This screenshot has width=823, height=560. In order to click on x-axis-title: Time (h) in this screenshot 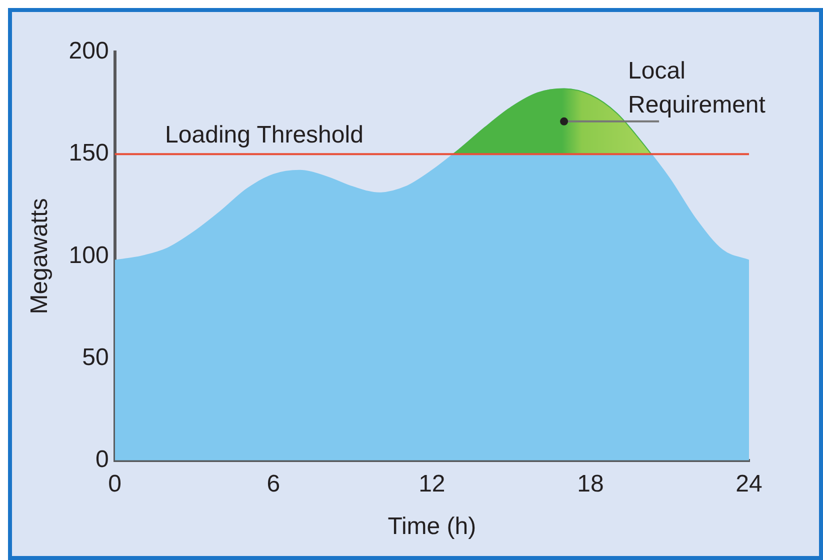, I will do `click(432, 526)`.